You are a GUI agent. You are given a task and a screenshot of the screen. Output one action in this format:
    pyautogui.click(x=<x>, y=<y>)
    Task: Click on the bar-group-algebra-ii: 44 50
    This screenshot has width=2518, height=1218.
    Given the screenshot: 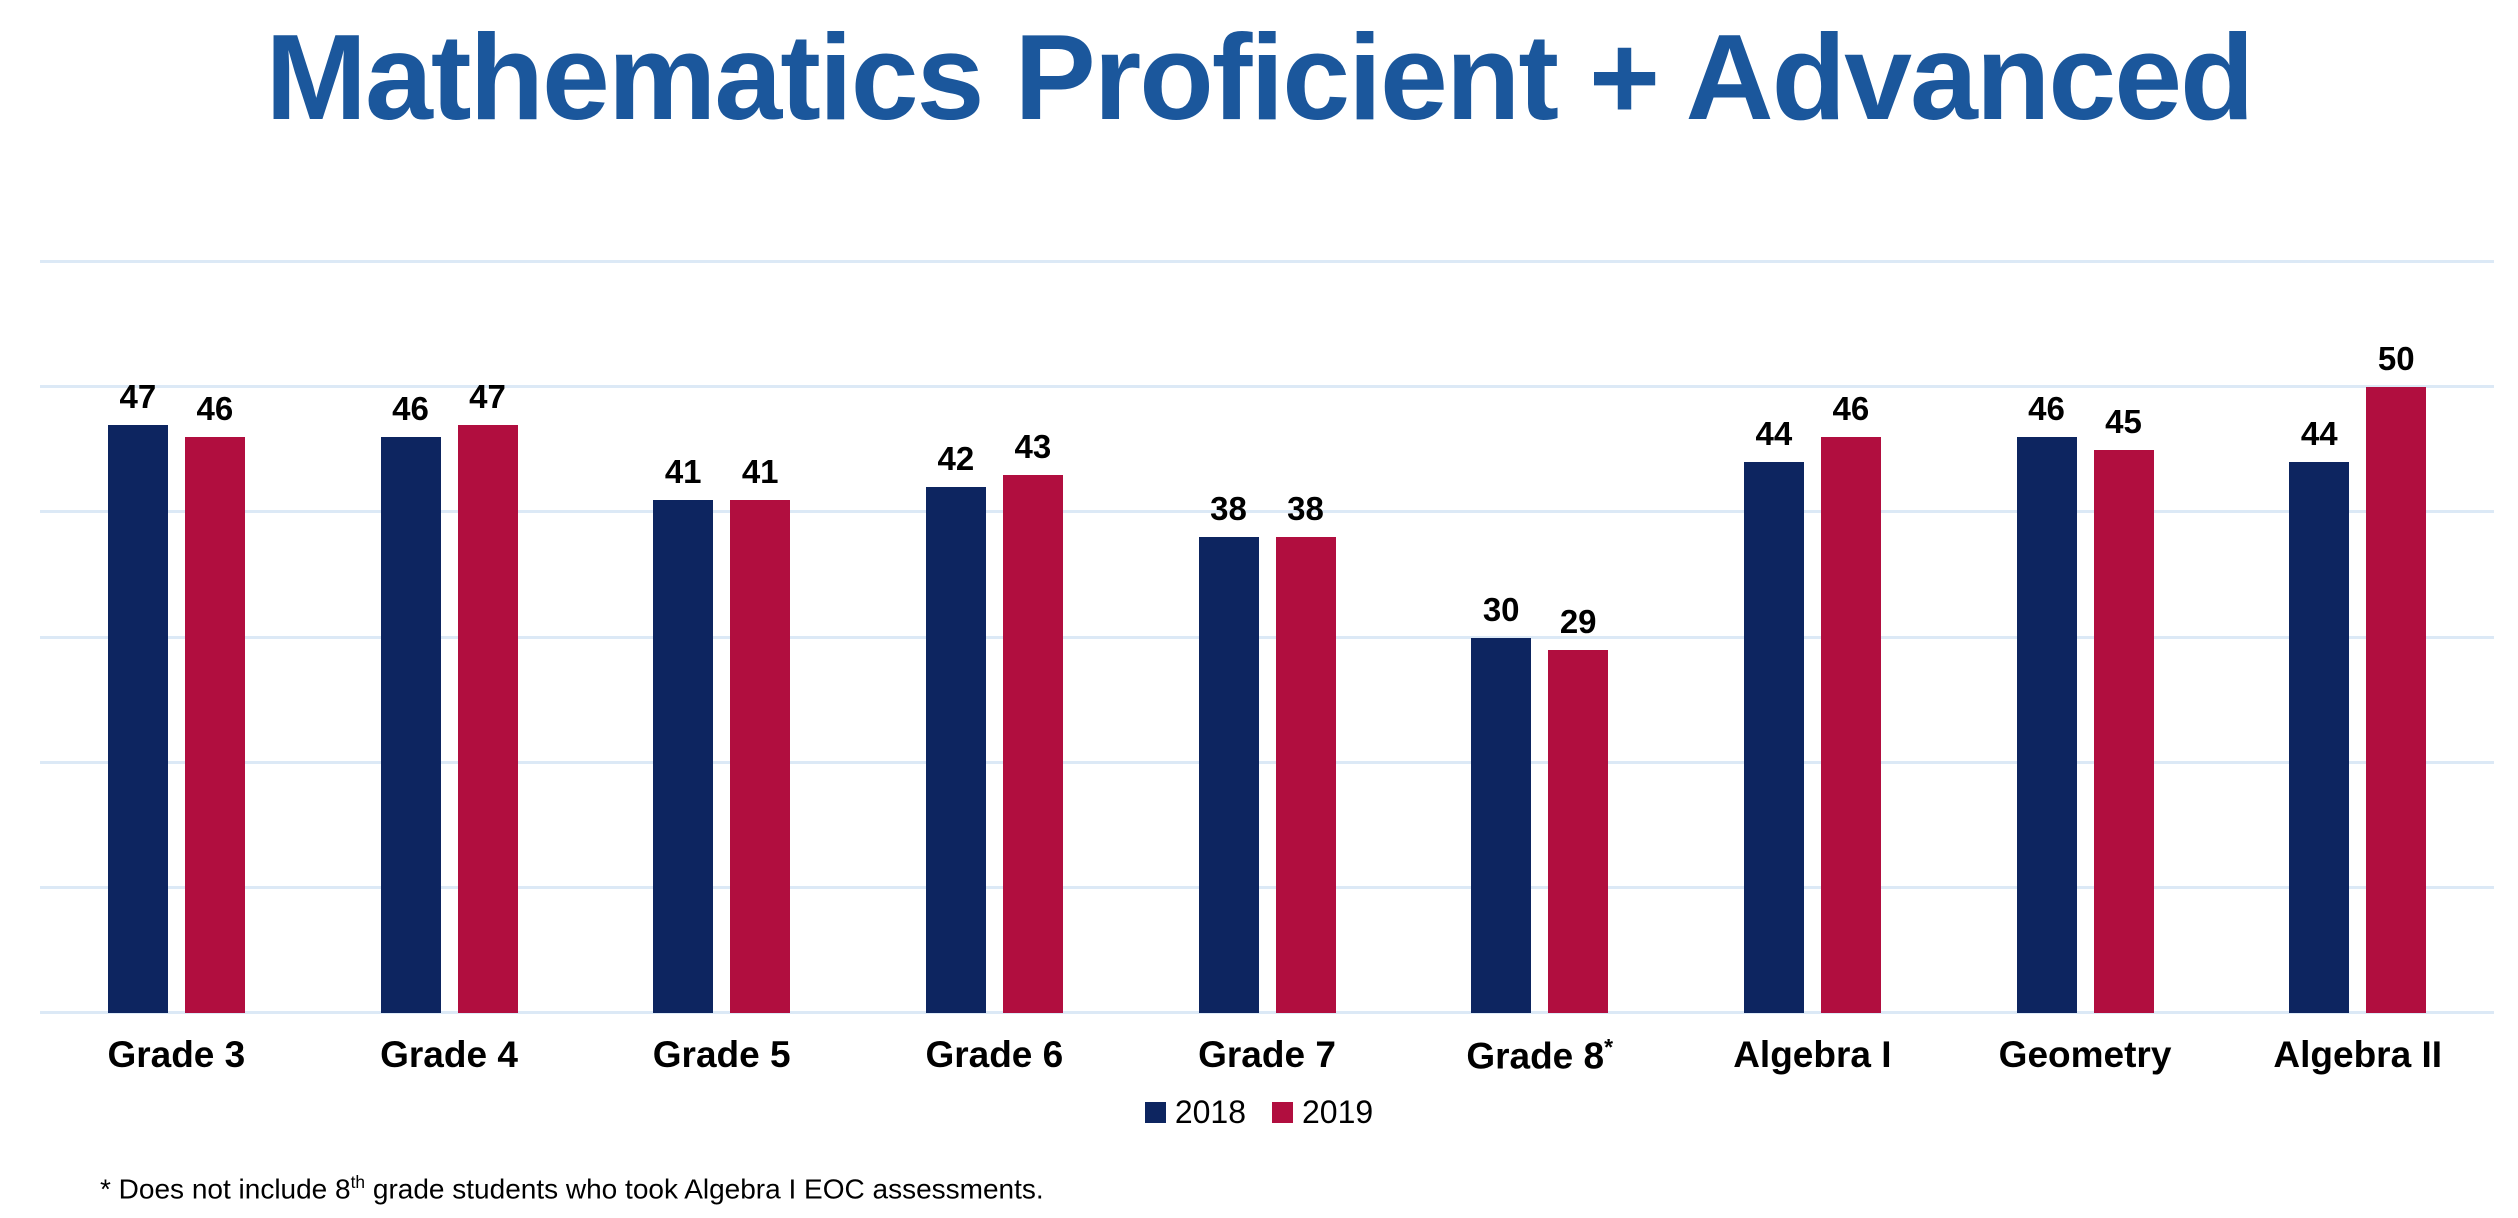 What is the action you would take?
    pyautogui.click(x=2357, y=637)
    